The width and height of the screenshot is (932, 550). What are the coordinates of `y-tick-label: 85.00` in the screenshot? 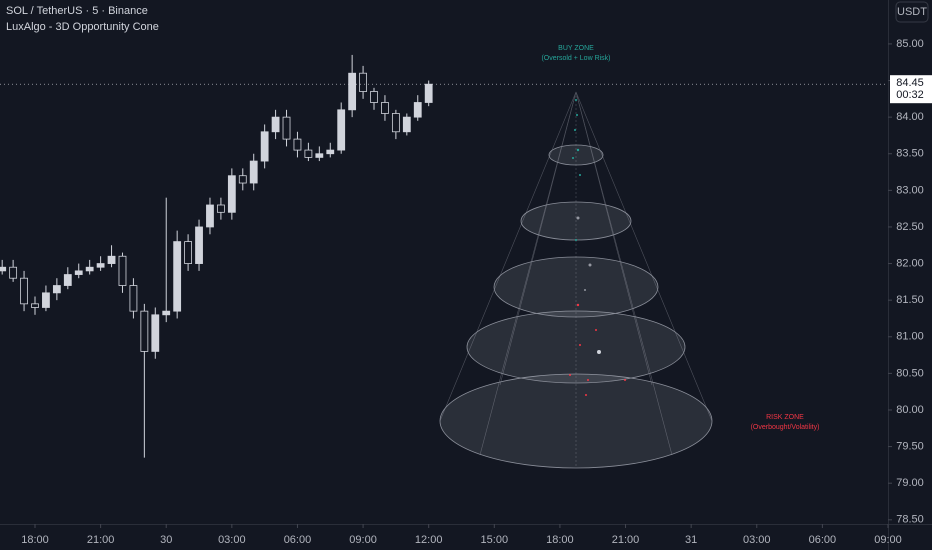 It's located at (910, 44).